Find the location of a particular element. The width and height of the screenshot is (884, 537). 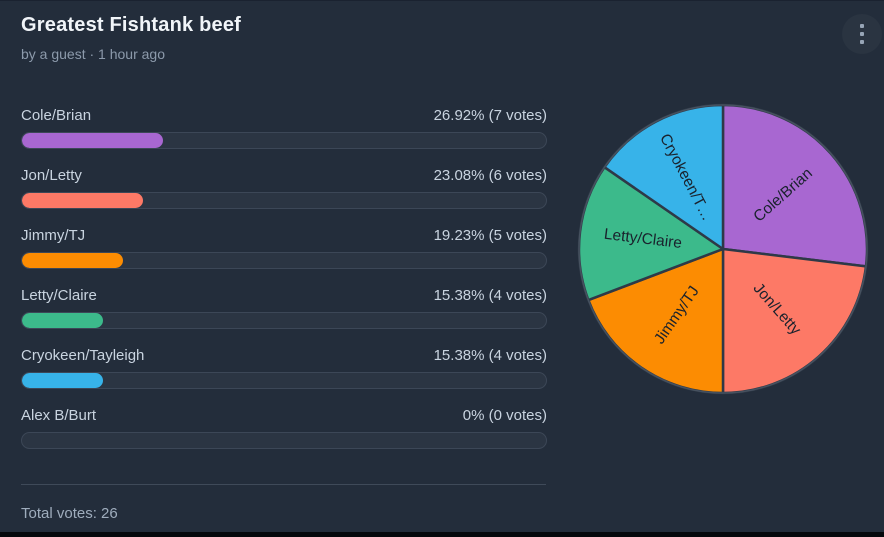

option-label: Jimmy/TJ is located at coordinates (53, 235).